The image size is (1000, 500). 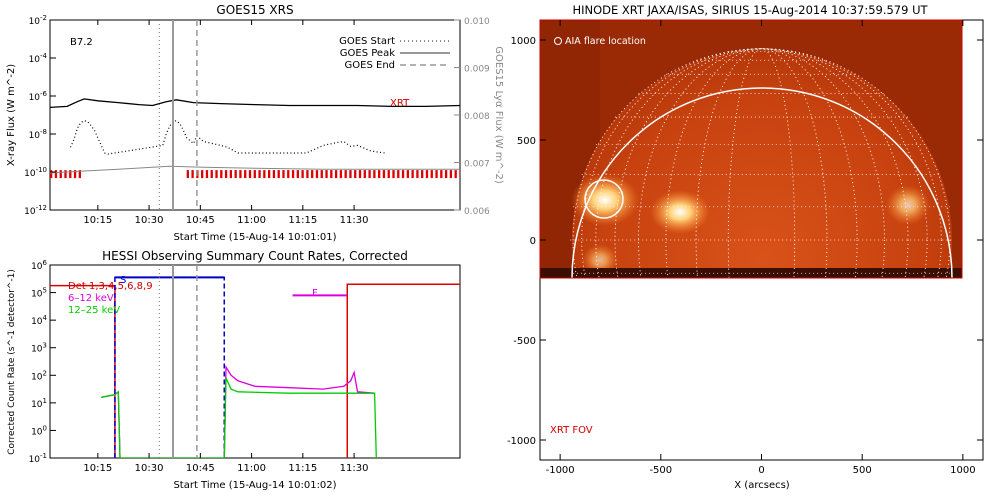 What do you see at coordinates (302, 468) in the screenshot?
I see `hessi-x-tick-label: 11:15` at bounding box center [302, 468].